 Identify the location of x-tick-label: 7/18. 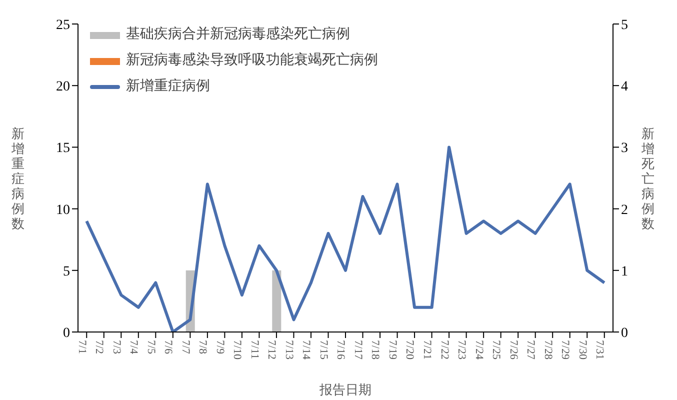
(375, 350).